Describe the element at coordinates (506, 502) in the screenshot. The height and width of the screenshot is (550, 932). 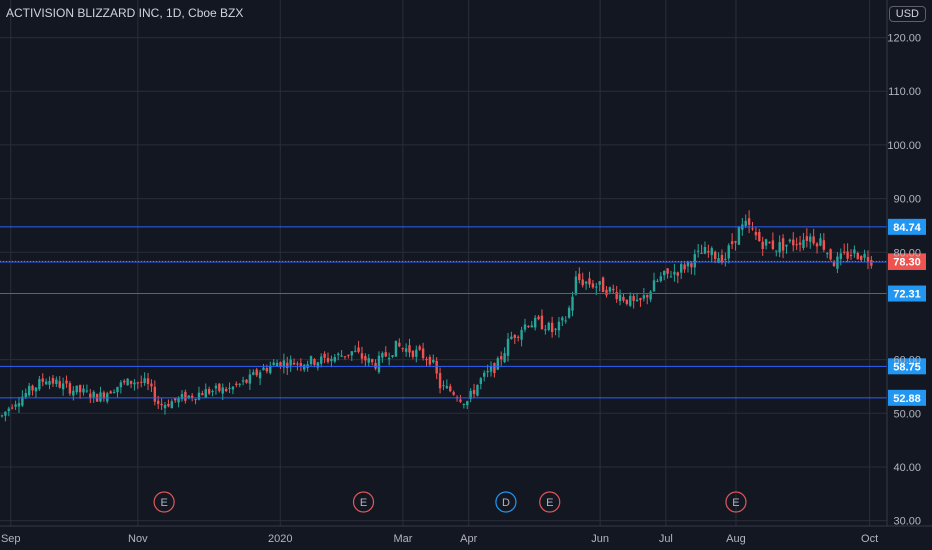
I see `dividend-marker` at that location.